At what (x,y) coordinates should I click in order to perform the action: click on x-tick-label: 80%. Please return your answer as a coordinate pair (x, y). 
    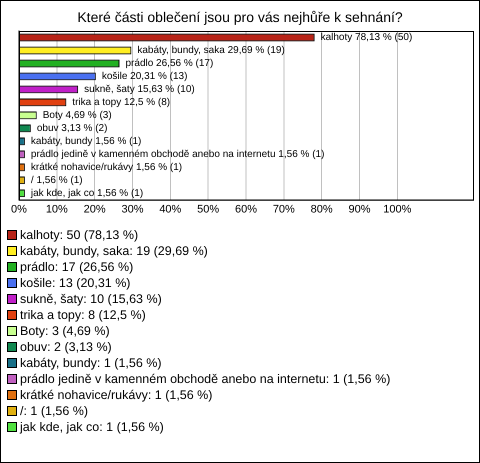
    Looking at the image, I should click on (321, 209).